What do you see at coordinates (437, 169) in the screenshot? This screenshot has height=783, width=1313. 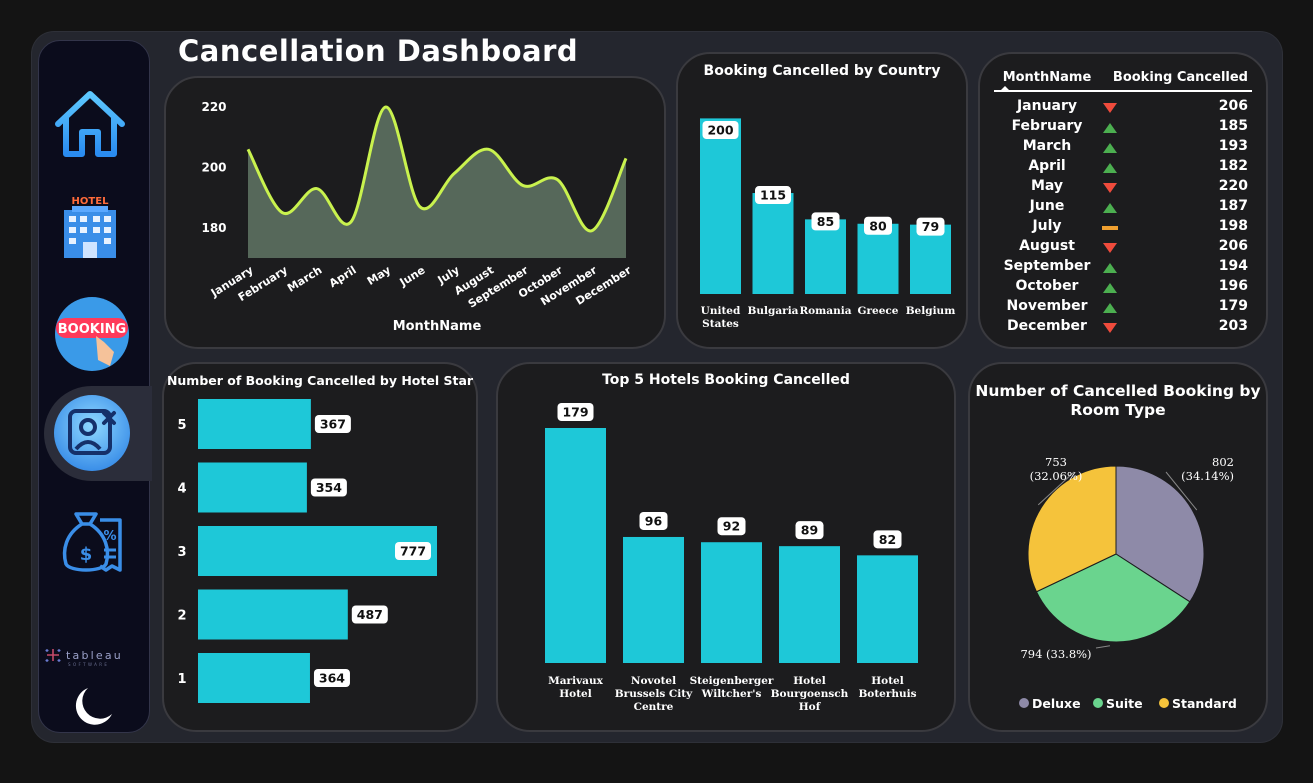 I see `line-series` at bounding box center [437, 169].